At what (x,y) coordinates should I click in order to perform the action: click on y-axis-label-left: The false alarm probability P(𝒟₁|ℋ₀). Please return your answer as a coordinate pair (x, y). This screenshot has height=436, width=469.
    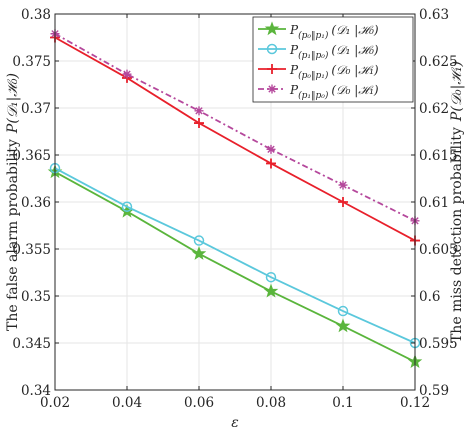
    Looking at the image, I should click on (13, 202).